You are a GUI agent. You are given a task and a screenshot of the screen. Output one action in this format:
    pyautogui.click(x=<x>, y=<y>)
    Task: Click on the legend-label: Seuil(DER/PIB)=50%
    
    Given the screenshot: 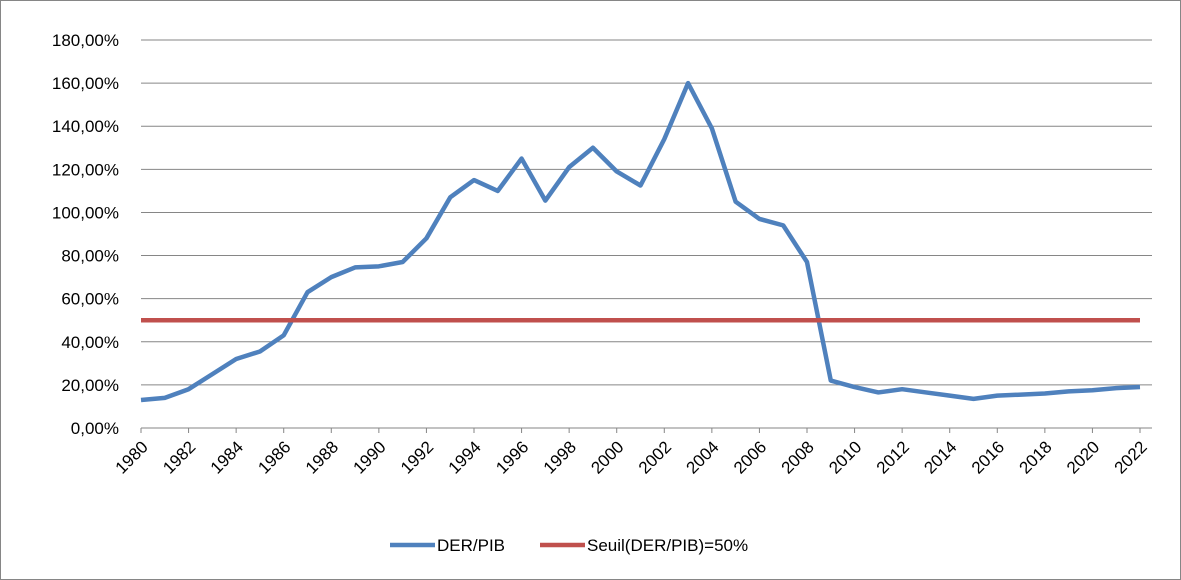 What is the action you would take?
    pyautogui.click(x=667, y=545)
    